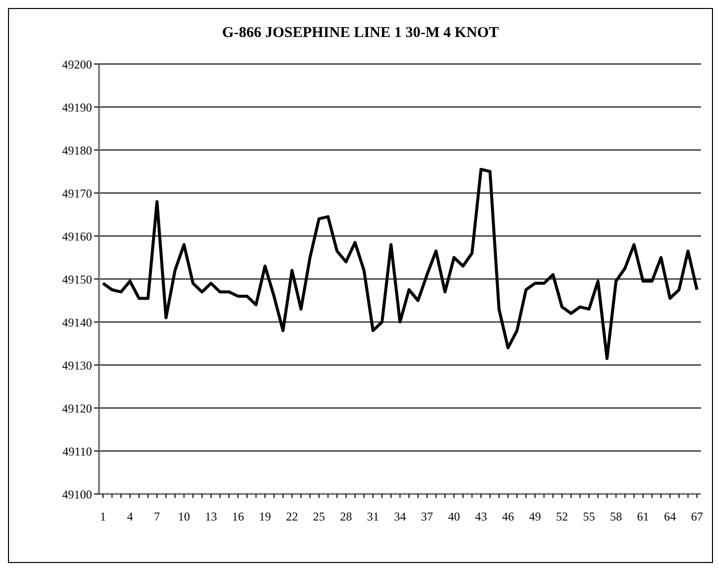 This screenshot has height=569, width=719. What do you see at coordinates (157, 517) in the screenshot?
I see `x-tick-label: 7` at bounding box center [157, 517].